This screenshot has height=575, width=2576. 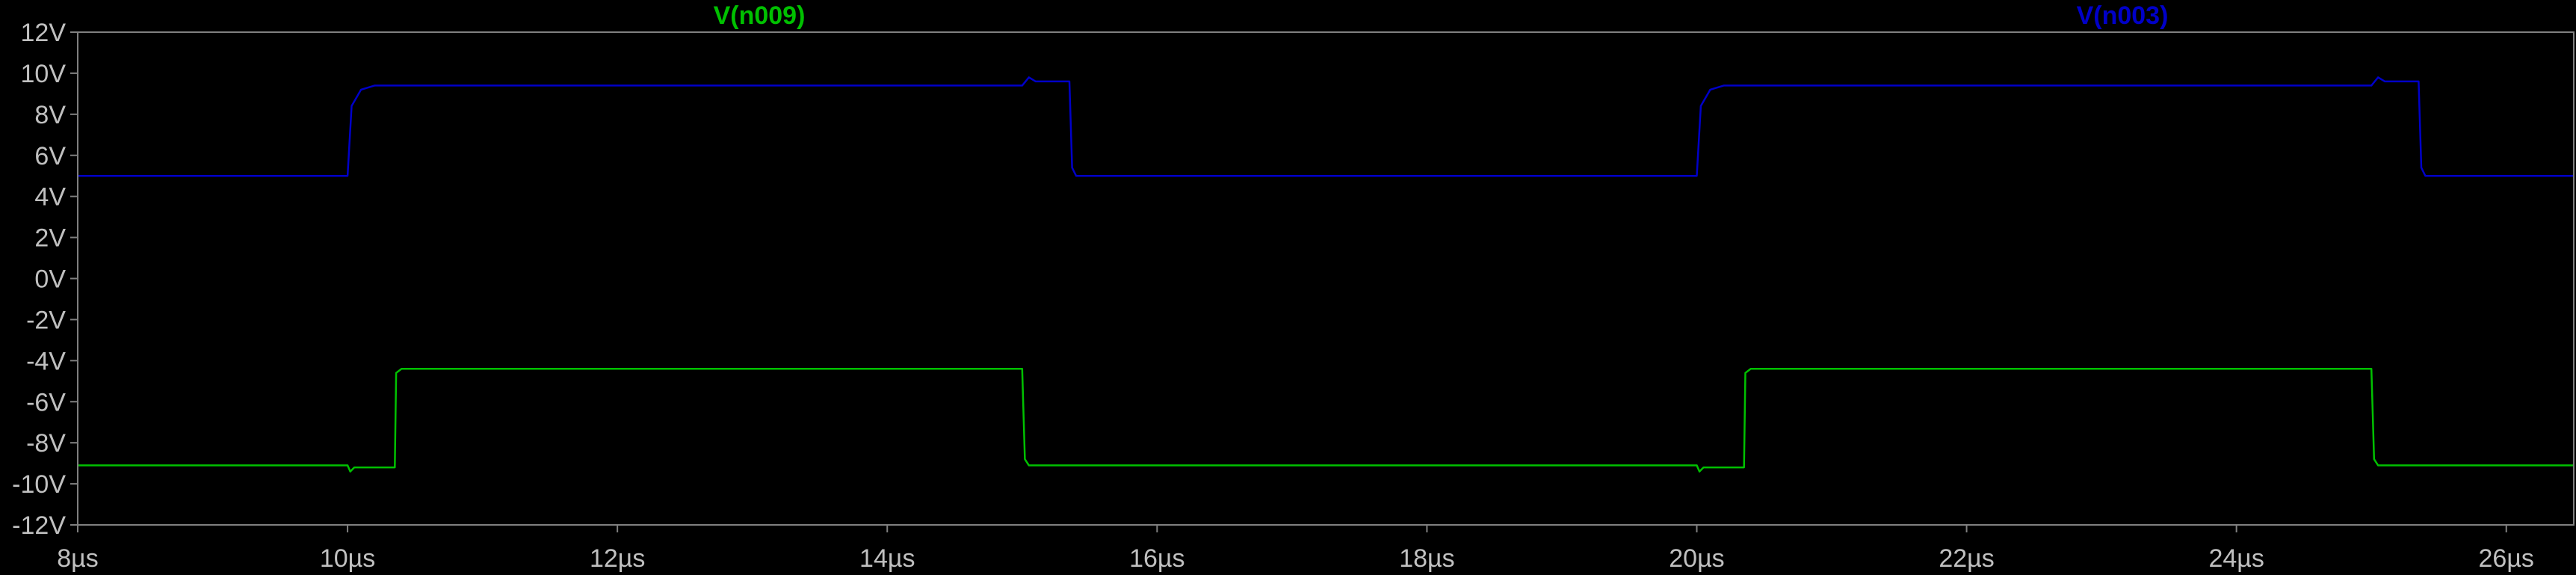 What do you see at coordinates (2236, 558) in the screenshot?
I see `x-tick-label: 24µs` at bounding box center [2236, 558].